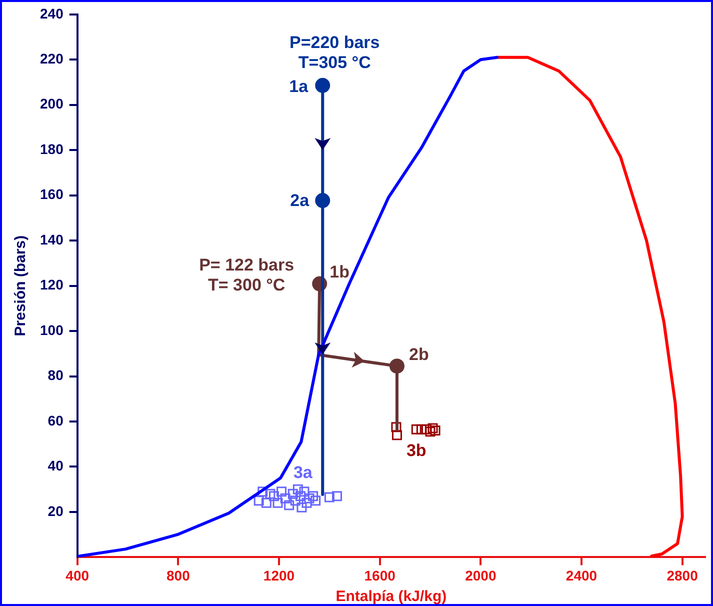 This screenshot has height=606, width=713. What do you see at coordinates (21, 285) in the screenshot?
I see `y-axis-title: Presión (bars)` at bounding box center [21, 285].